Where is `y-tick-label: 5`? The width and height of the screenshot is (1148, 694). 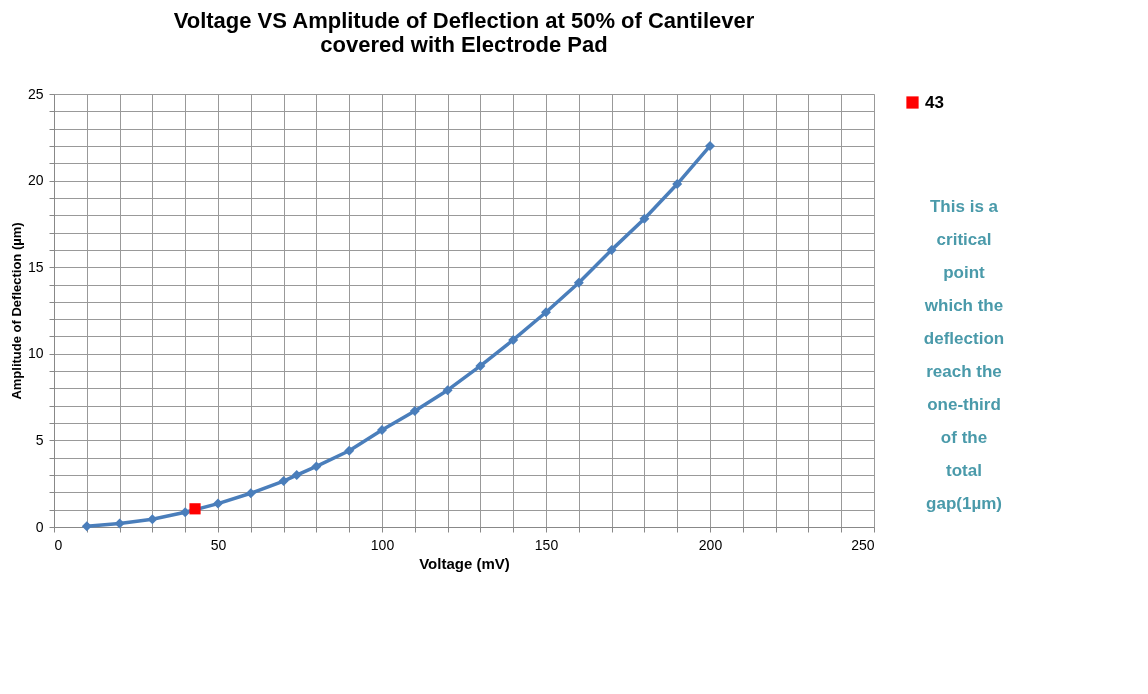 y-tick-label: 5 is located at coordinates (39, 439).